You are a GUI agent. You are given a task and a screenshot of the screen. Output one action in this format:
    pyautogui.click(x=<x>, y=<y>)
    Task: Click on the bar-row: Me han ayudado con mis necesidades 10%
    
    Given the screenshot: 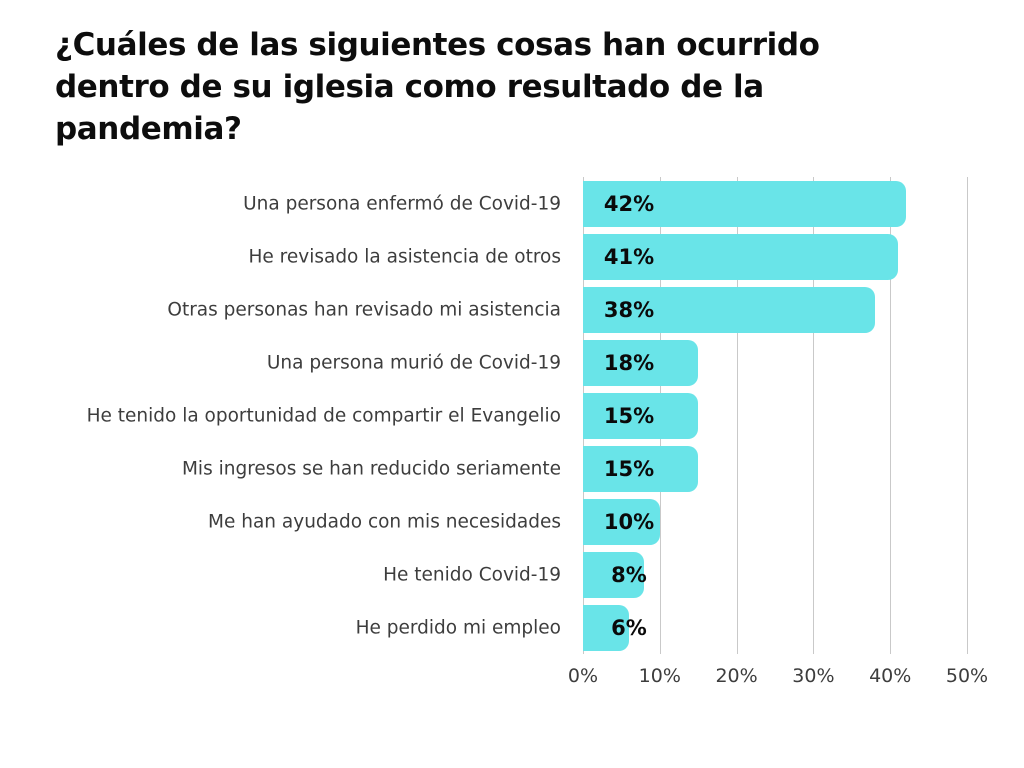 What is the action you would take?
    pyautogui.click(x=512, y=521)
    